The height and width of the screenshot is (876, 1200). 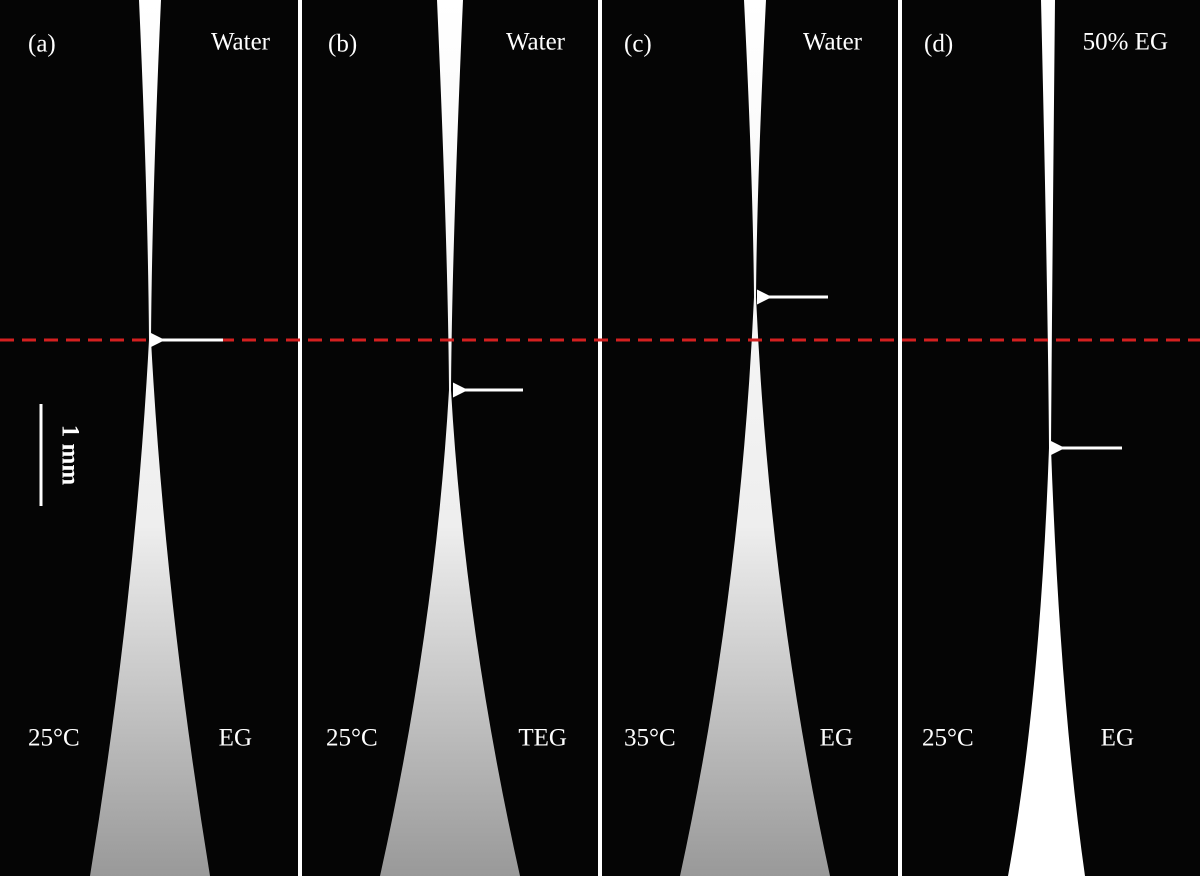 I want to click on panel-label: (c), so click(x=638, y=44).